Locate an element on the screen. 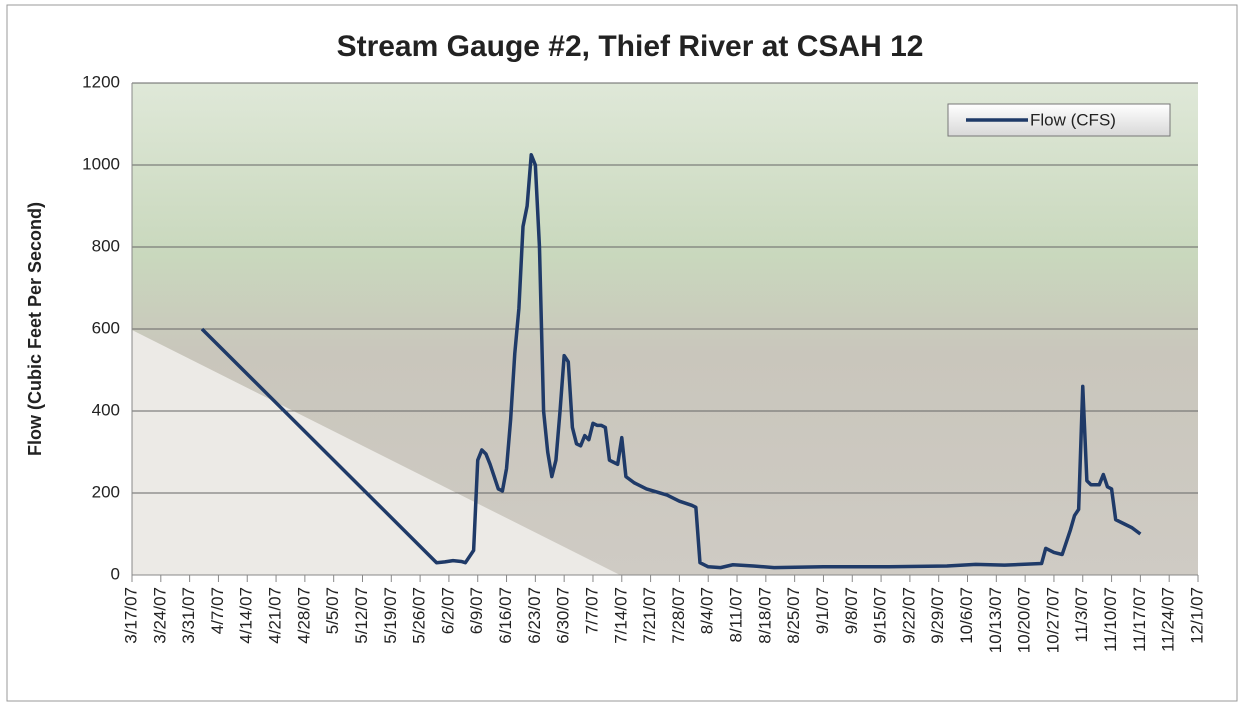 This screenshot has height=706, width=1244. y-tick-label: 200 is located at coordinates (106, 491).